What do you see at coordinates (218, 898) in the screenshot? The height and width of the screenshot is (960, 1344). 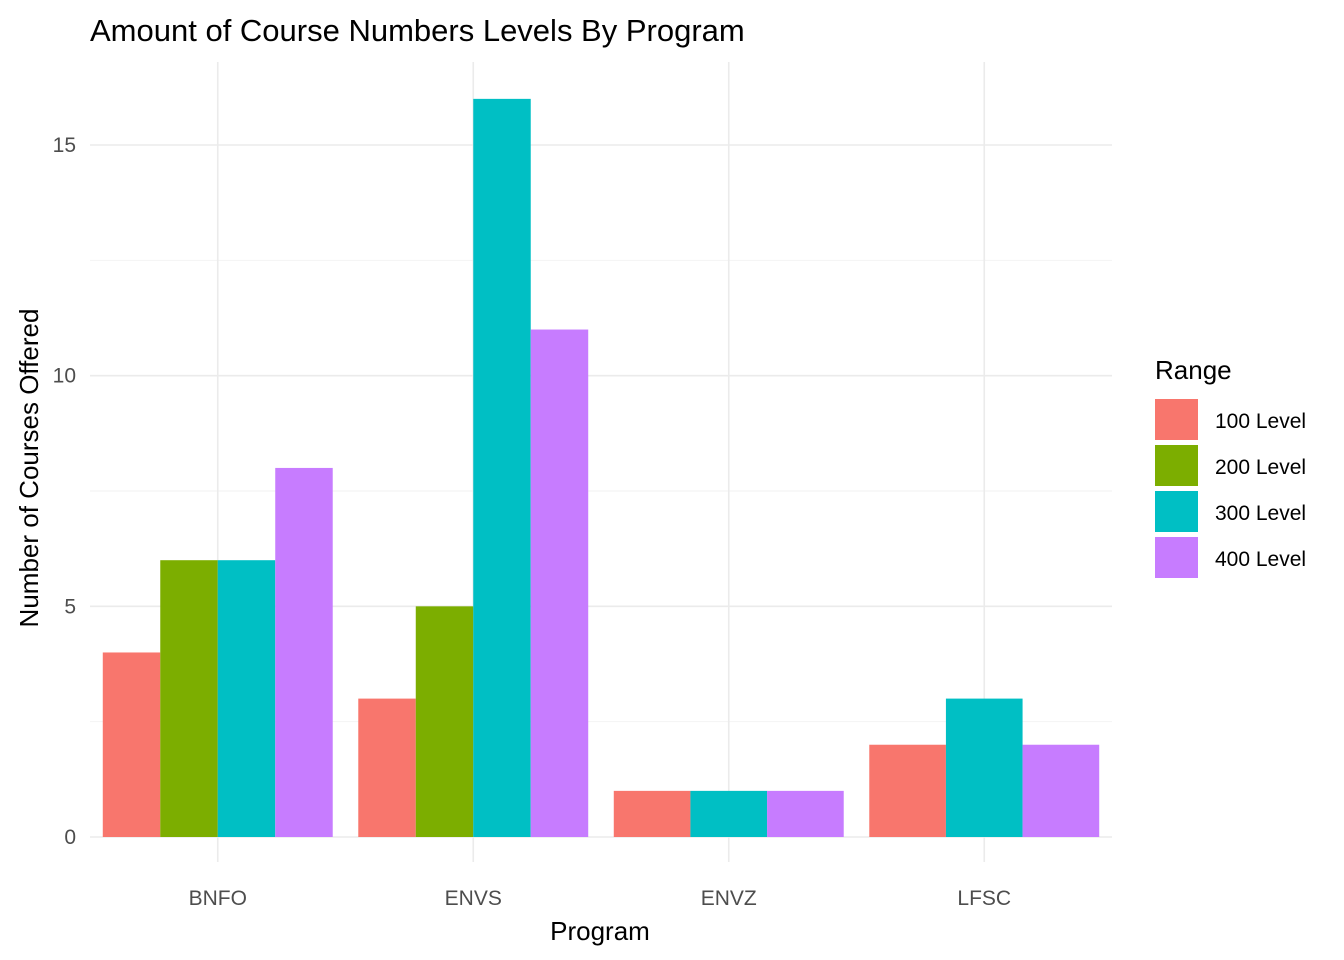 I see `x-tick-label: BNFO` at bounding box center [218, 898].